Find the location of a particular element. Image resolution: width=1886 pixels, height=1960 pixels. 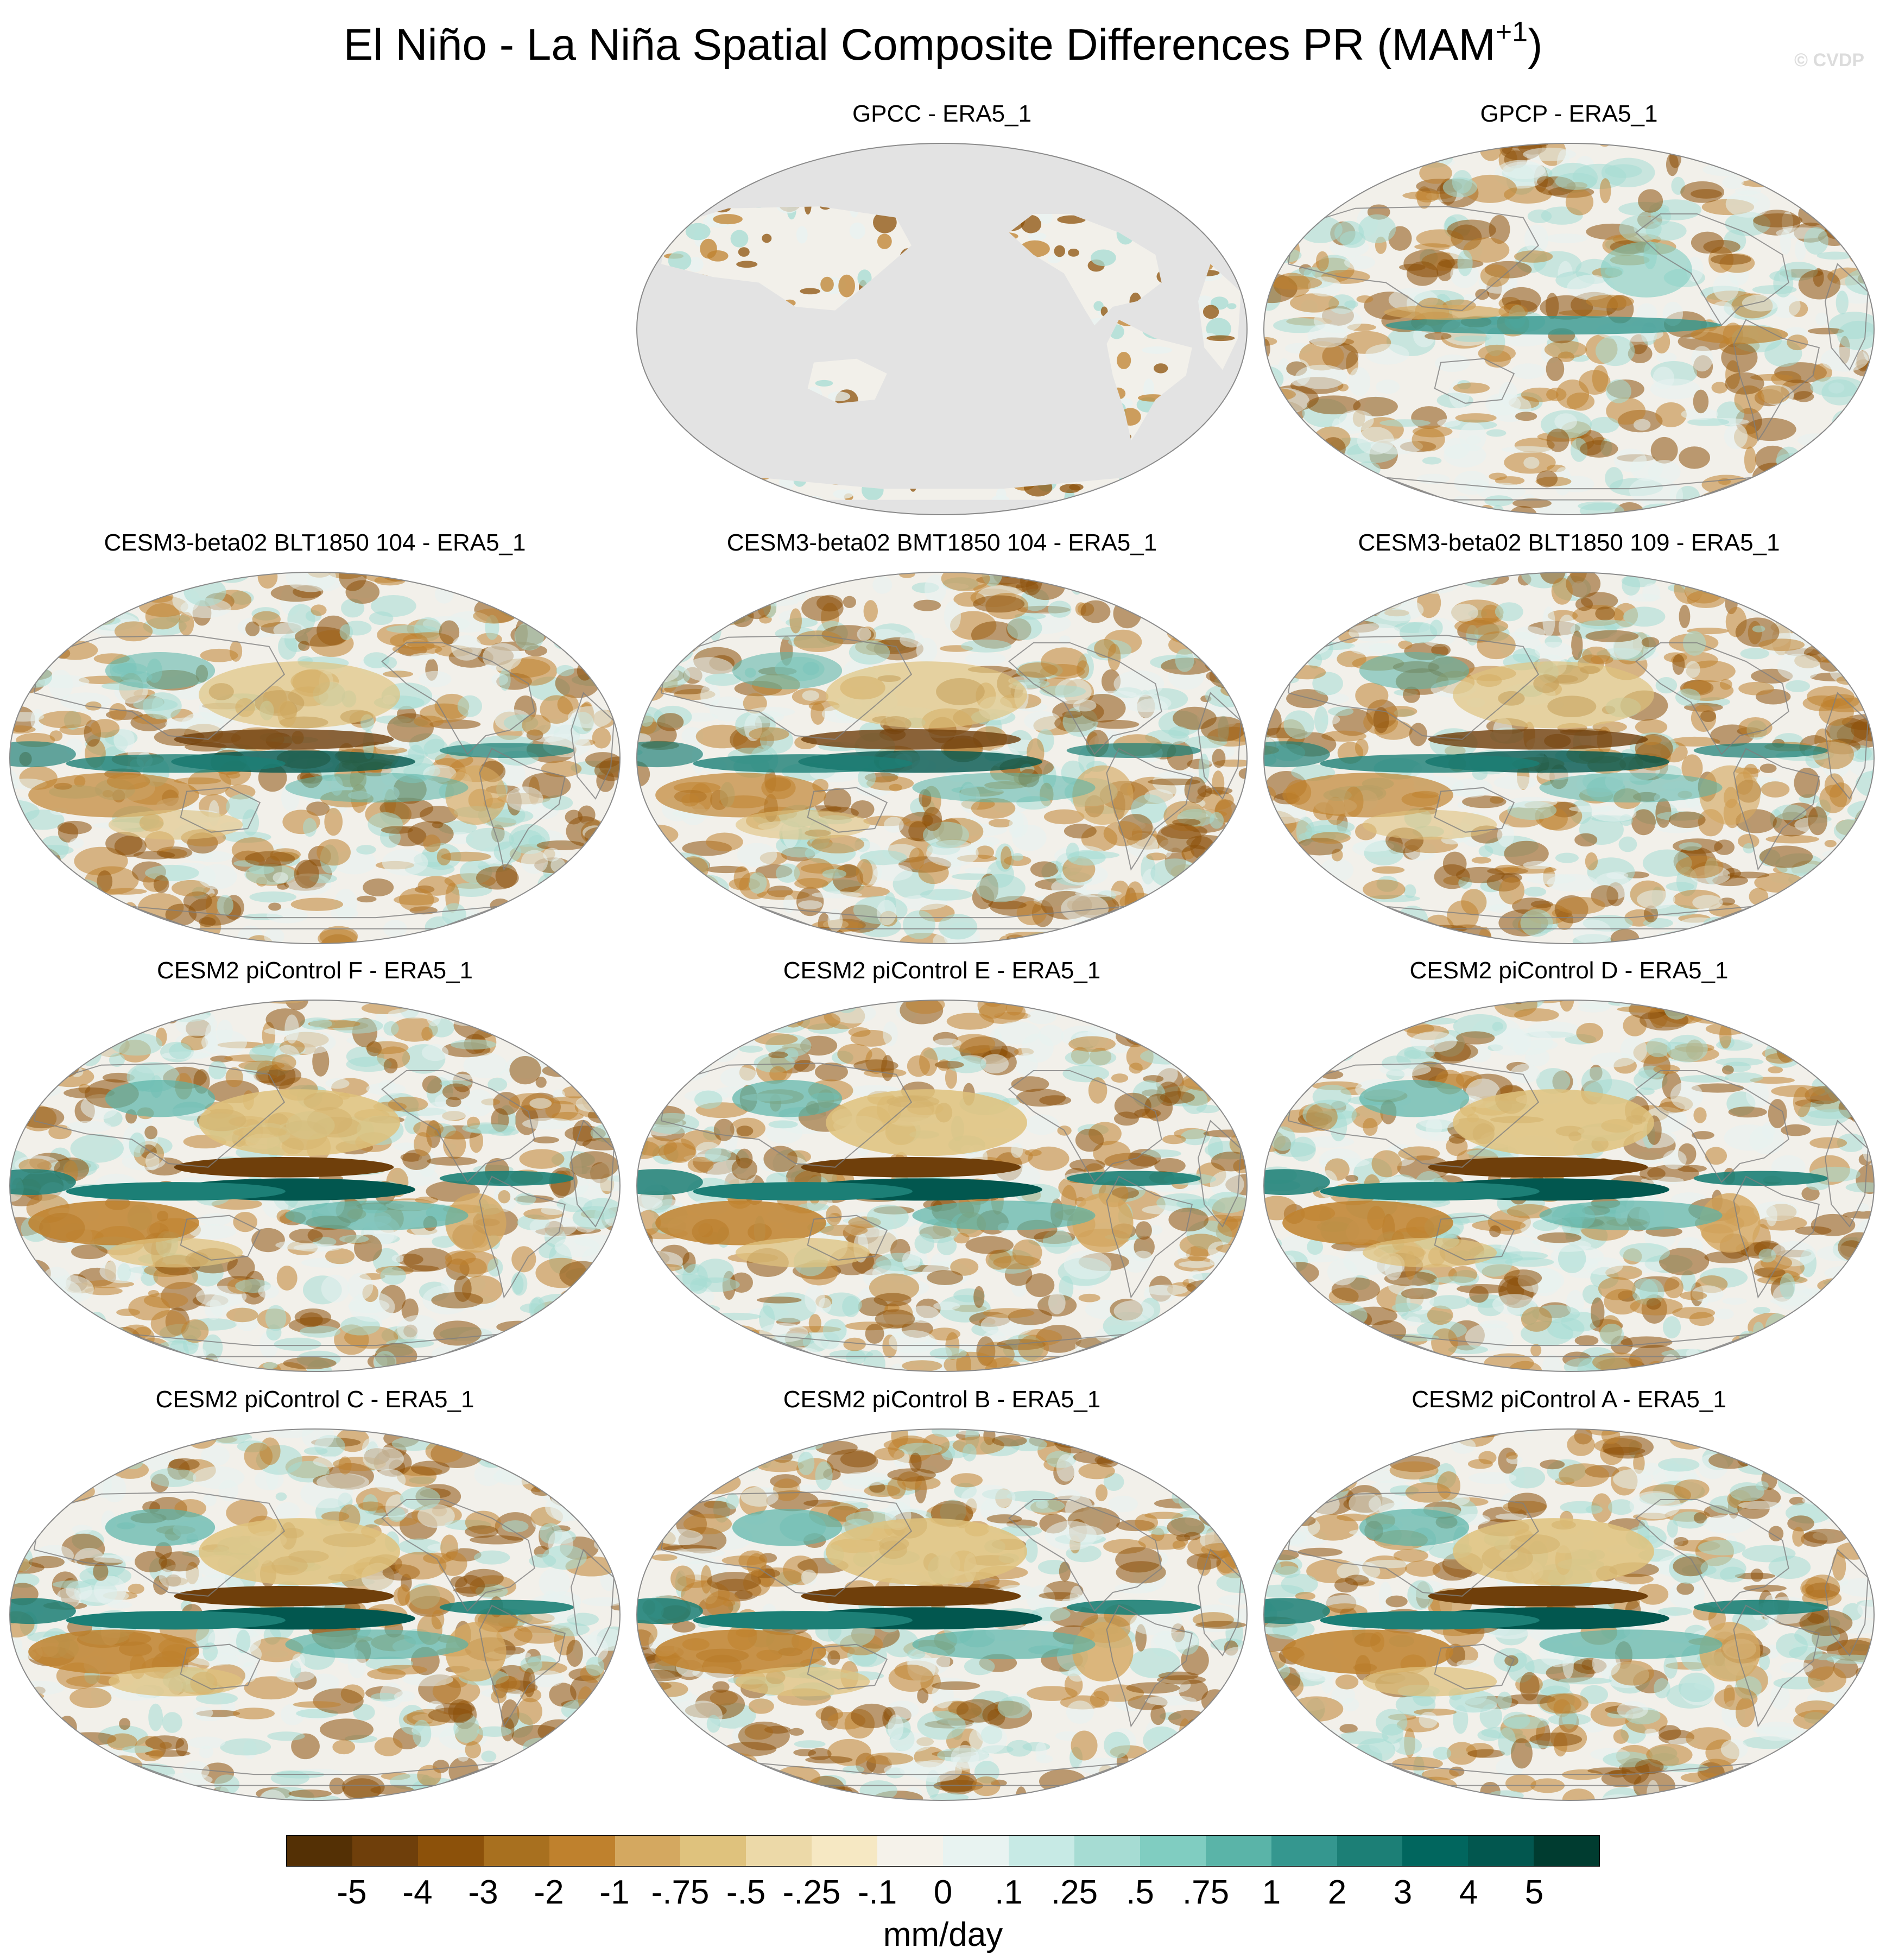

colorbar-tick-label: 1 is located at coordinates (1271, 1893).